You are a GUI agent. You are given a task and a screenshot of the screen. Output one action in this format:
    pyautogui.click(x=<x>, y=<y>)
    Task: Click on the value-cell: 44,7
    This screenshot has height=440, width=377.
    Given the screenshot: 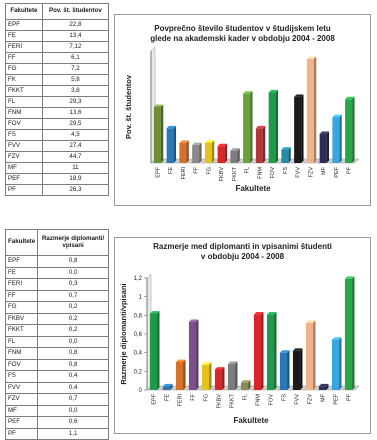 What is the action you would take?
    pyautogui.click(x=75, y=157)
    